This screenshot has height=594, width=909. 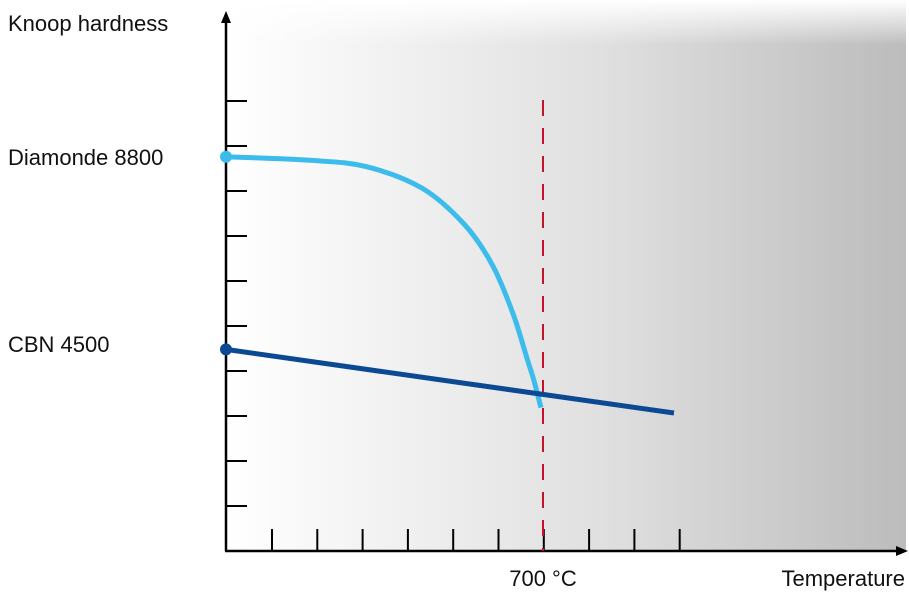 I want to click on diamond-start-point, so click(x=226, y=156).